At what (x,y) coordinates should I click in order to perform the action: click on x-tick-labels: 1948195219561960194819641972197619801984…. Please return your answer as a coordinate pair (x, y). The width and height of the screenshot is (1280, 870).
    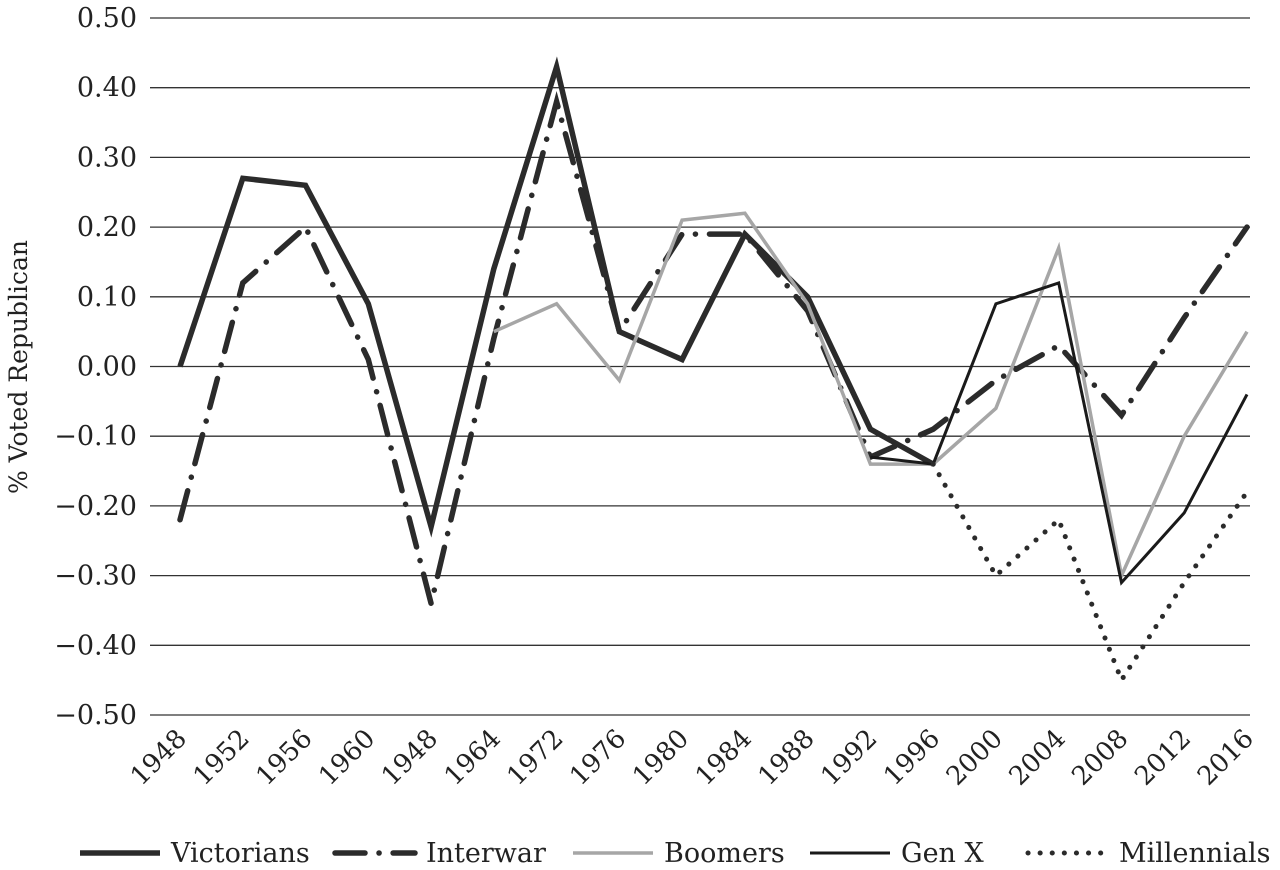
    Looking at the image, I should click on (692, 758).